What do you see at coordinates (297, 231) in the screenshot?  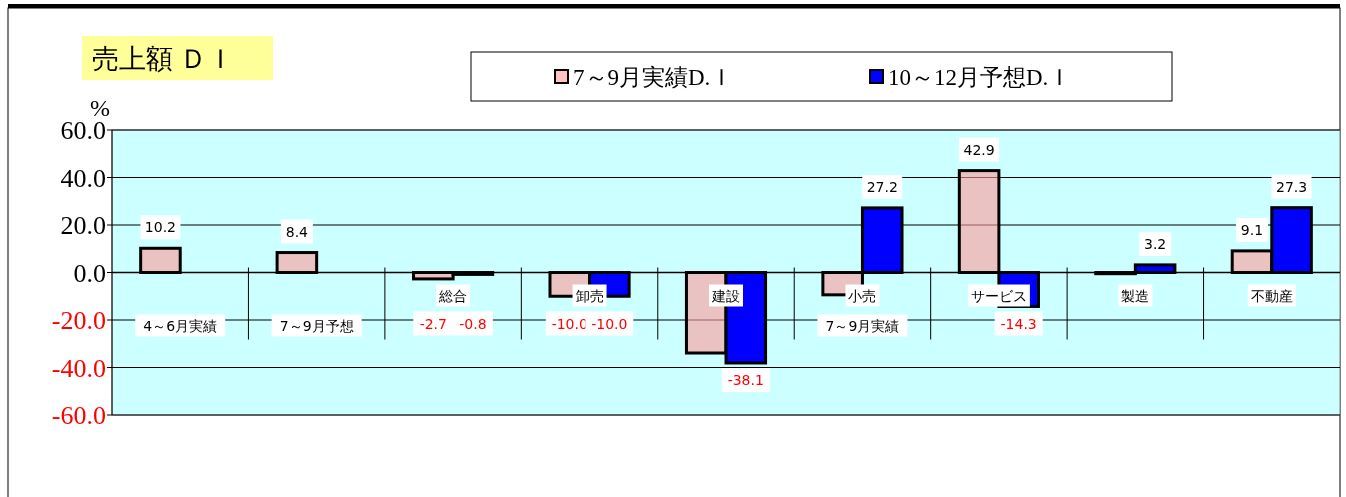 I see `data-label: 8.4` at bounding box center [297, 231].